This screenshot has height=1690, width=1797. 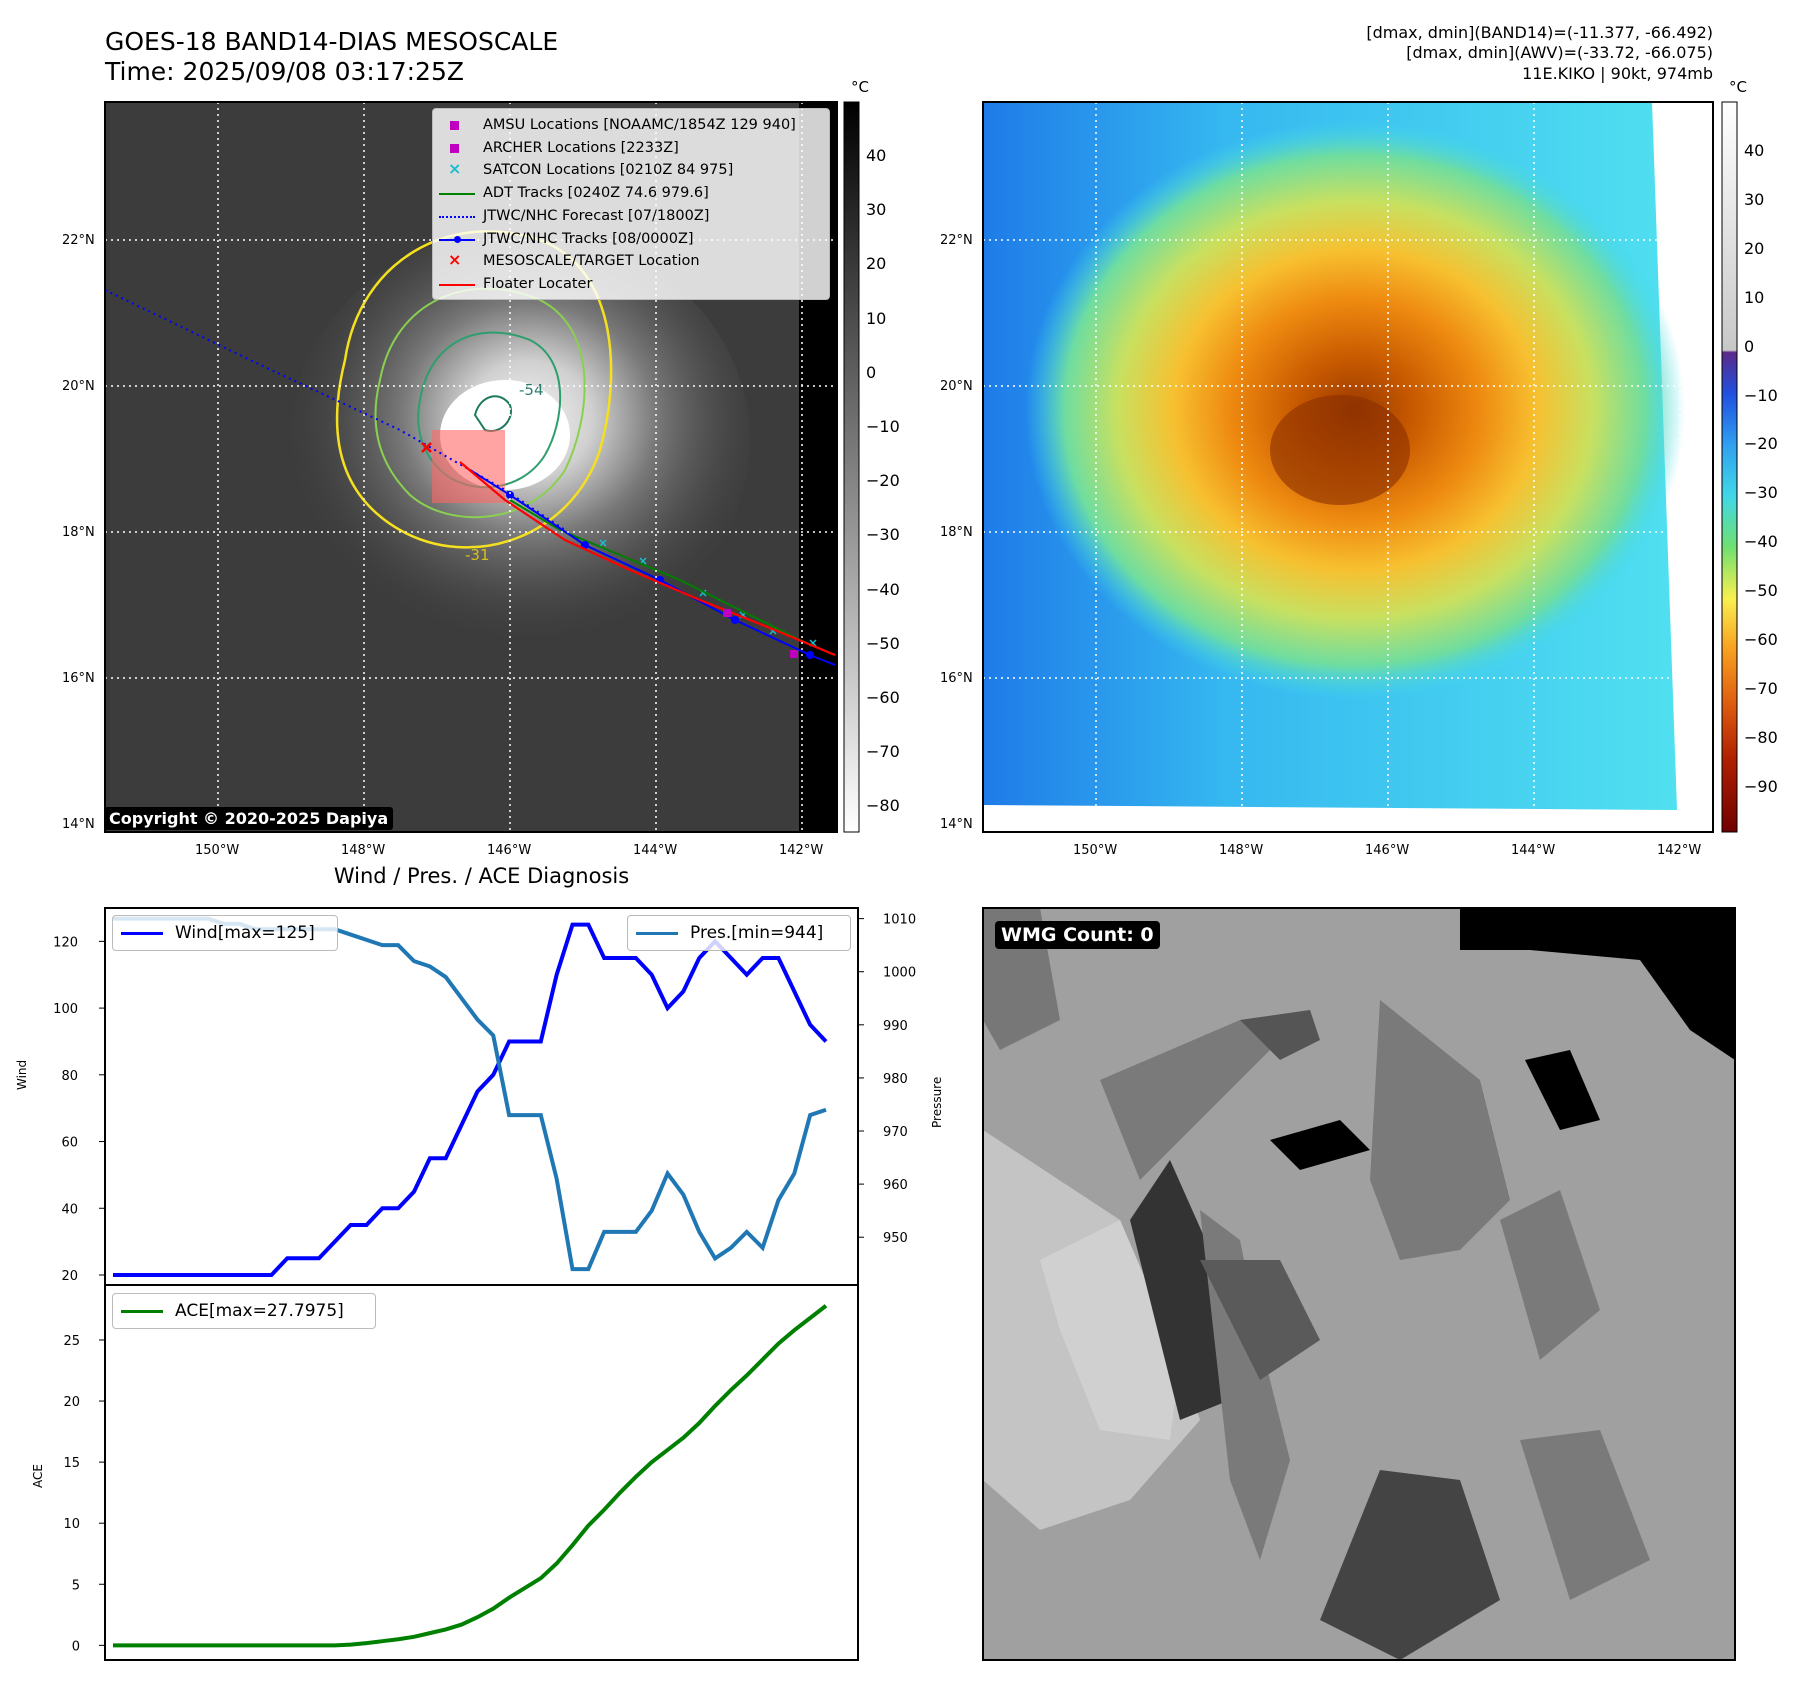 What do you see at coordinates (1761, 444) in the screenshot?
I see `color-cbar-tick: −20` at bounding box center [1761, 444].